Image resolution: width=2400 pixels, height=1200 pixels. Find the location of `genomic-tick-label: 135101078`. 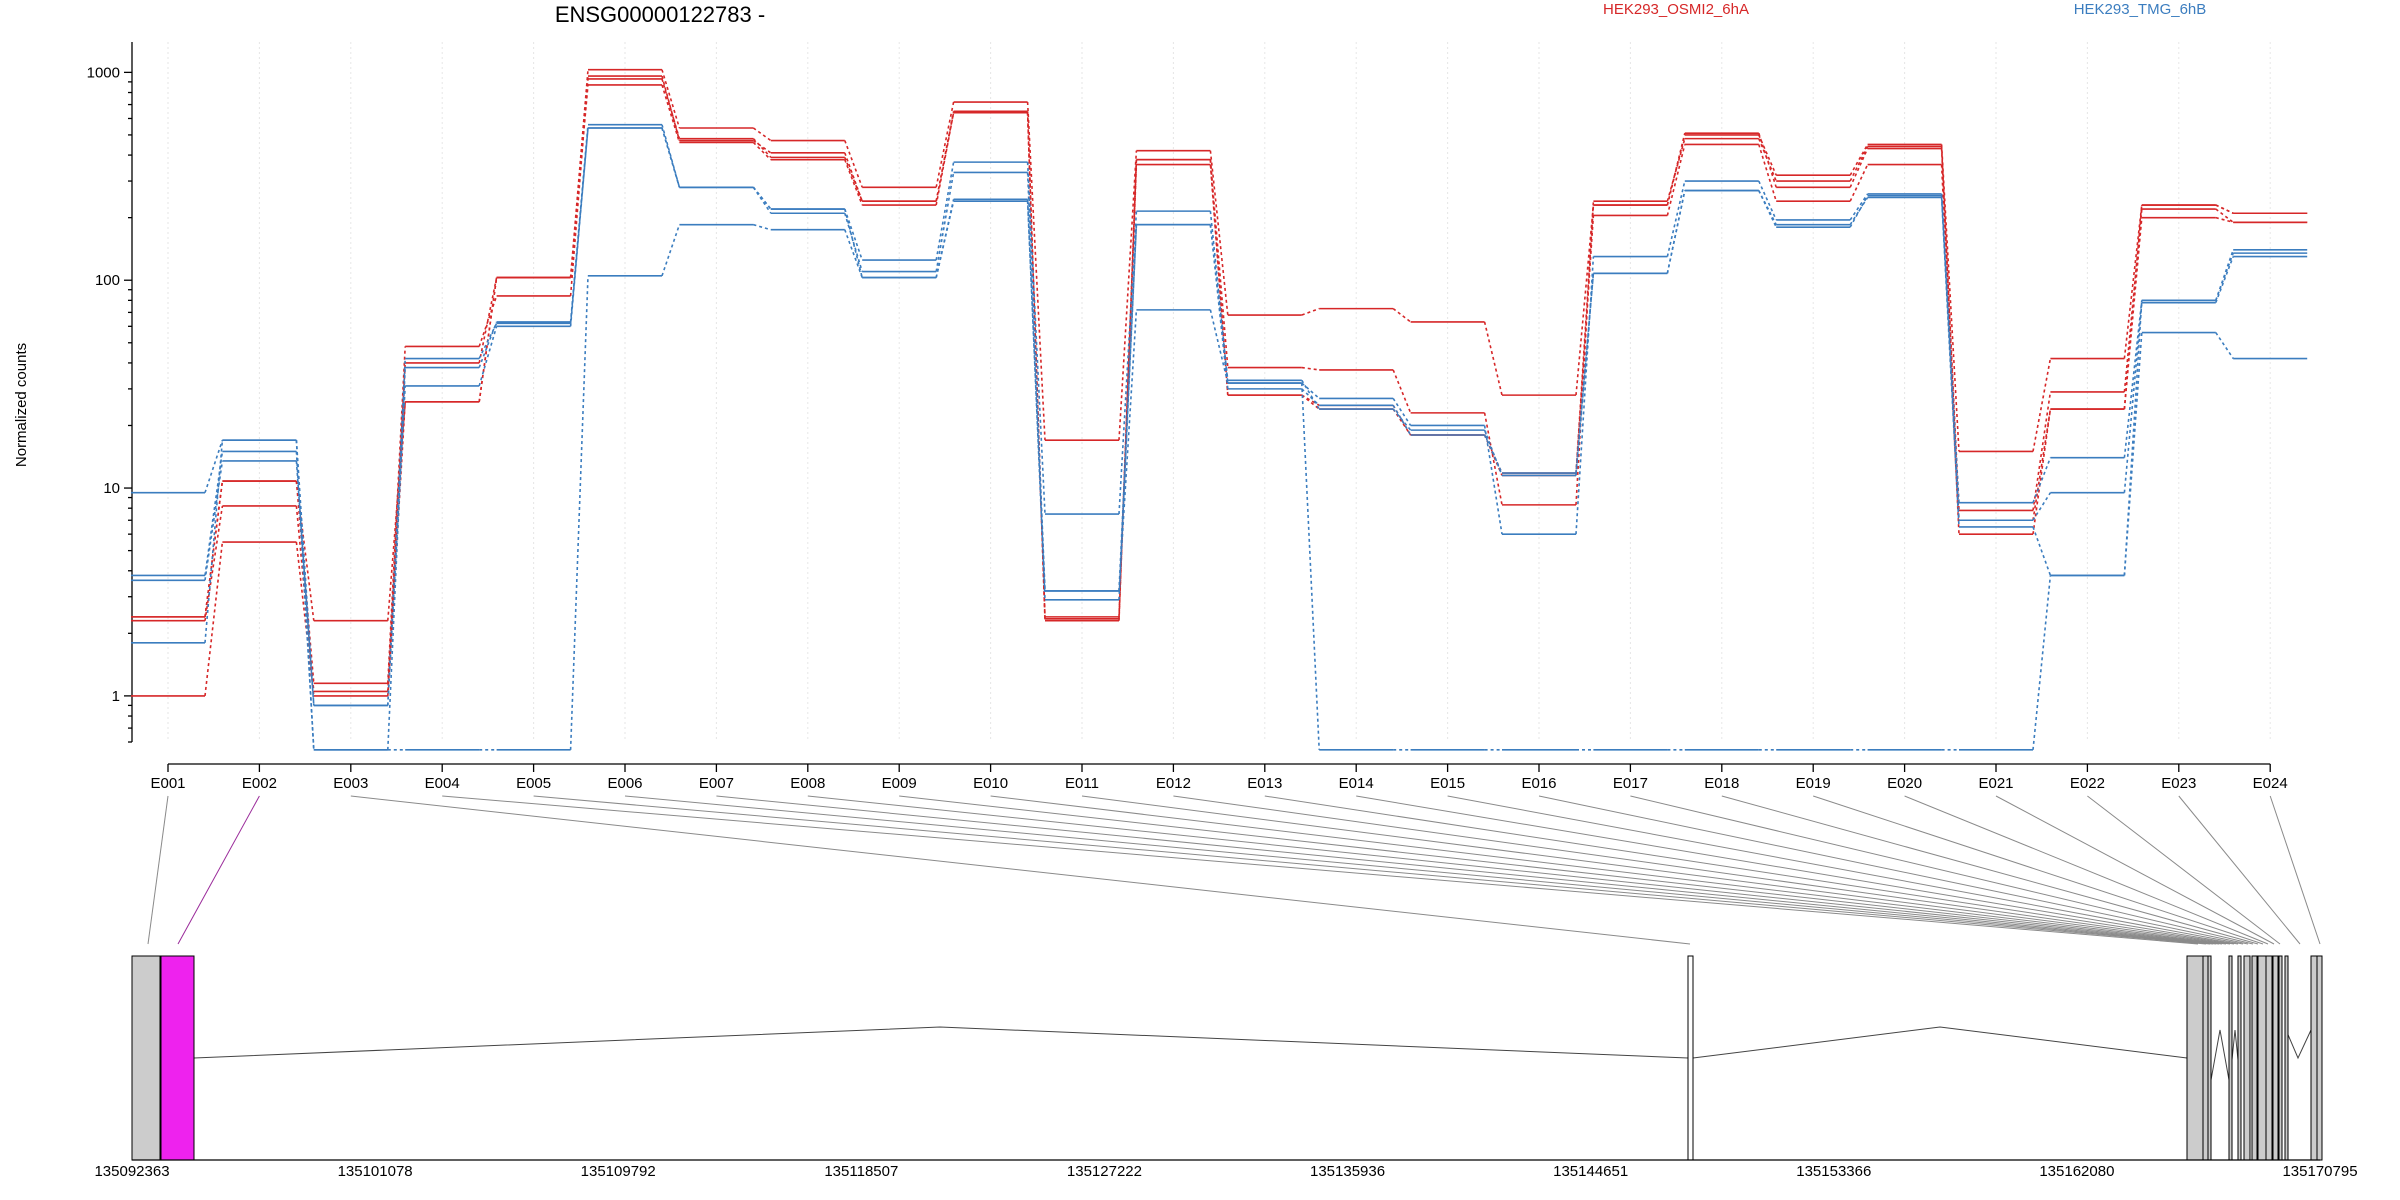

genomic-tick-label: 135101078 is located at coordinates (375, 1171).